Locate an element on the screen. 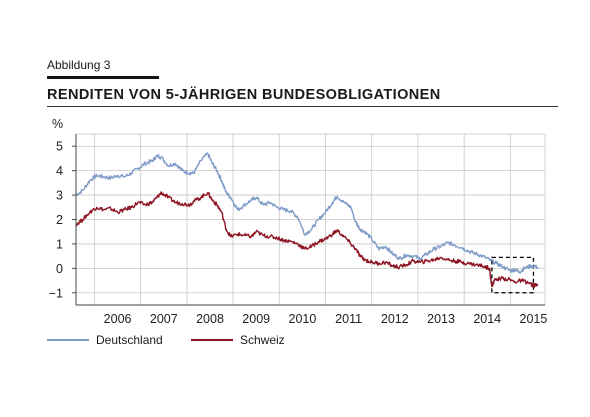 This screenshot has height=417, width=590. y-tick-label: 0 is located at coordinates (59, 269).